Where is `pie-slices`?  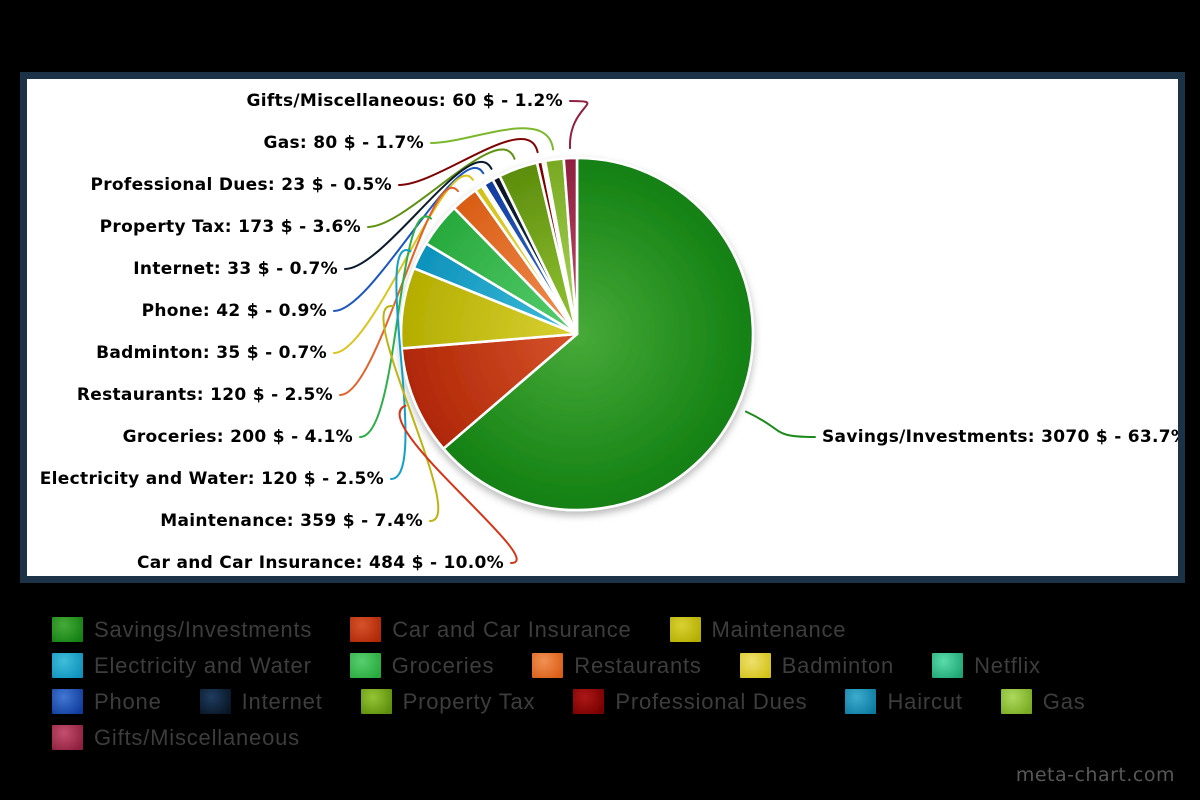 pie-slices is located at coordinates (577, 334).